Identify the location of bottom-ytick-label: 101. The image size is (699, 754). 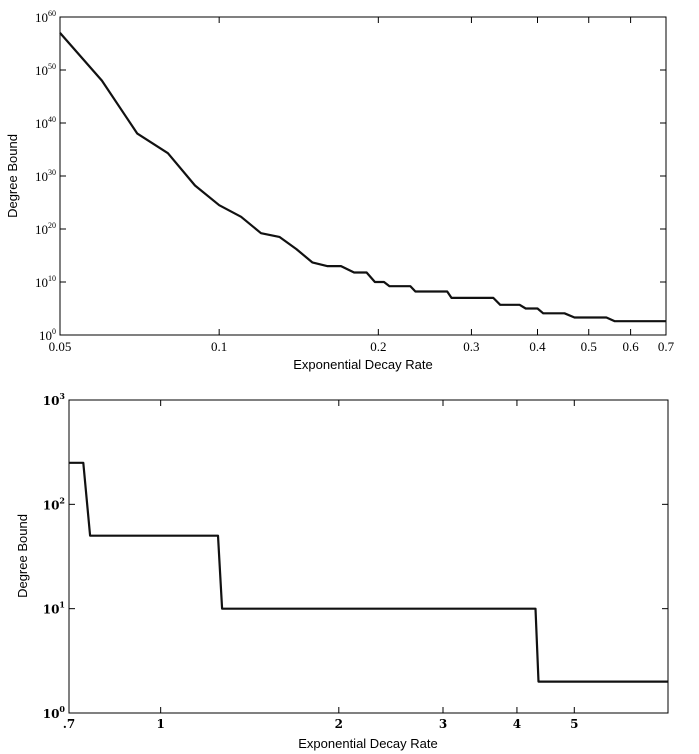
(54, 608).